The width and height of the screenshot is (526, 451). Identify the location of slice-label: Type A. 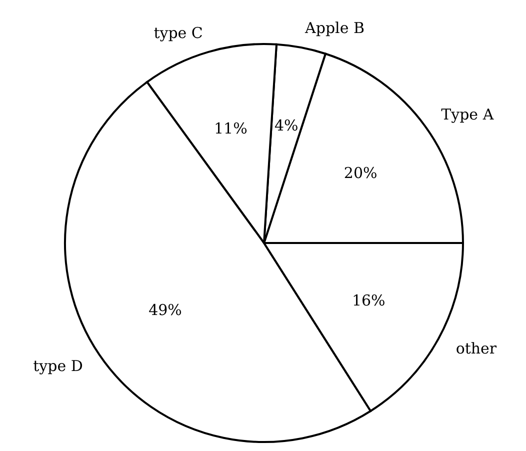
(467, 114).